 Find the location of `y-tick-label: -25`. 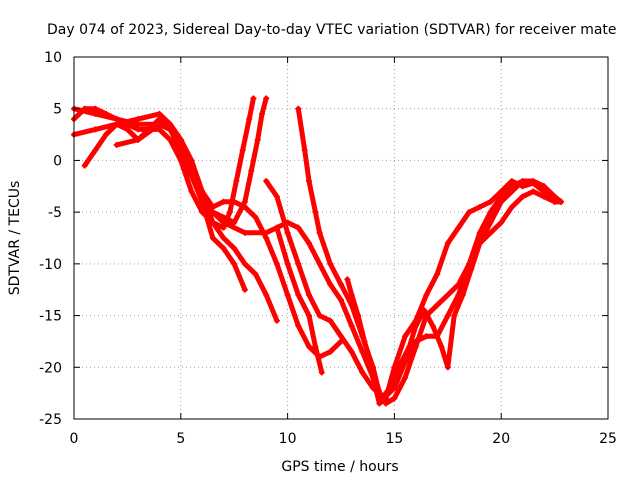

y-tick-label: -25 is located at coordinates (50, 420).